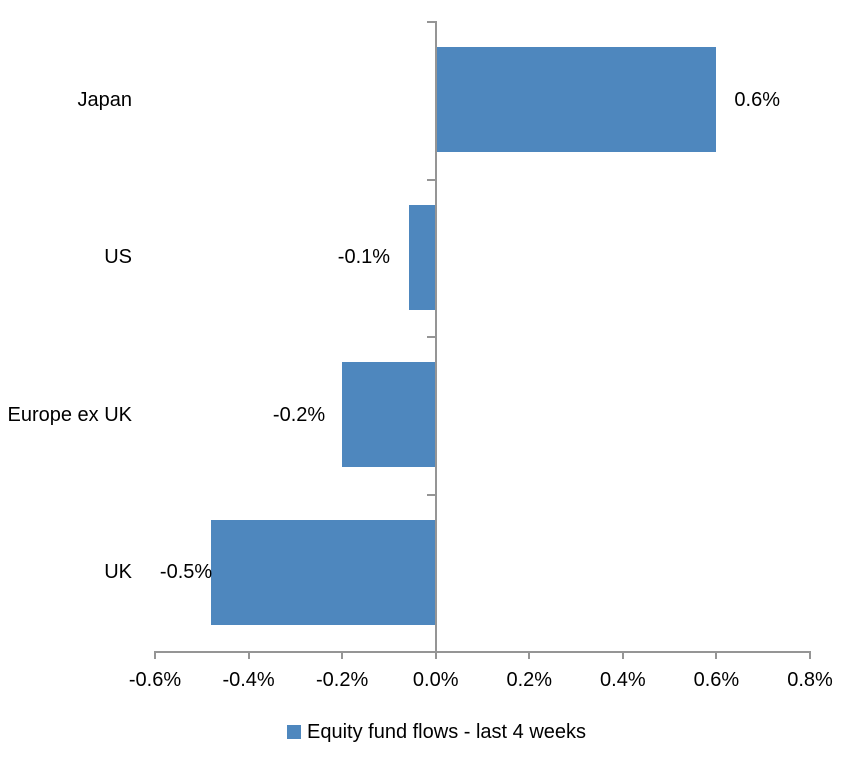 The height and width of the screenshot is (757, 852). I want to click on value-label-japan: 0.6%, so click(757, 99).